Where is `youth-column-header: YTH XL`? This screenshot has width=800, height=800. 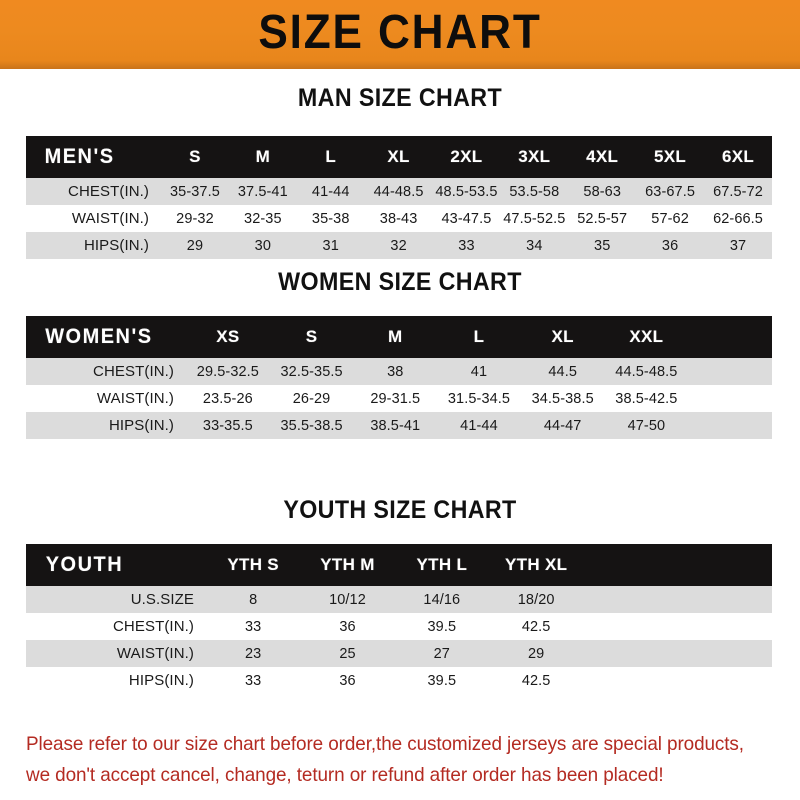 youth-column-header: YTH XL is located at coordinates (536, 564).